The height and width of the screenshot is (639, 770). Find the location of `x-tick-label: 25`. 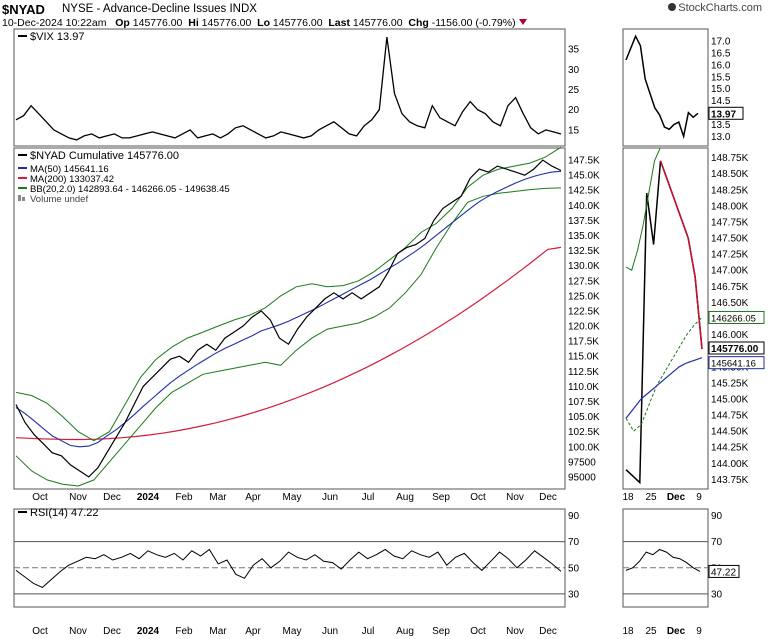

x-tick-label: 25 is located at coordinates (651, 631).